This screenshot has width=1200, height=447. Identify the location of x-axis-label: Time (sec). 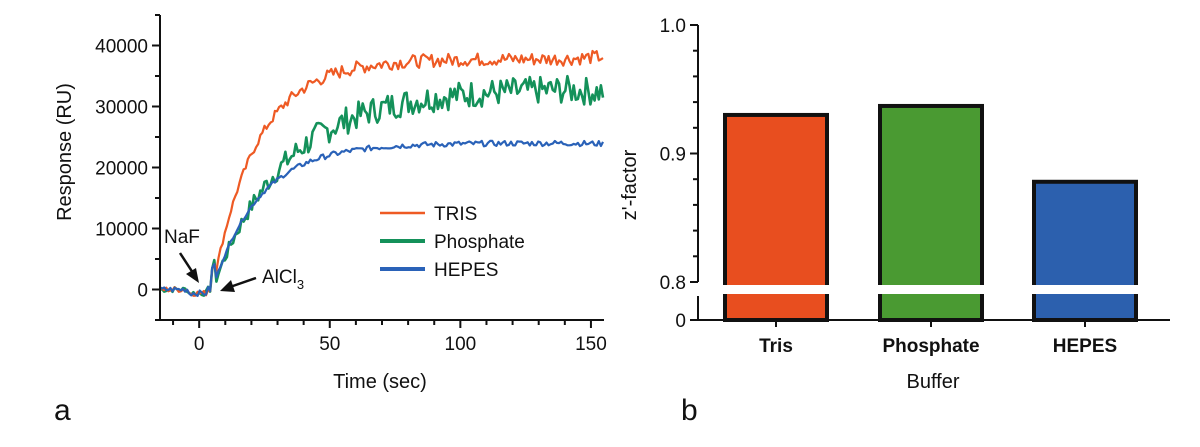
(380, 382).